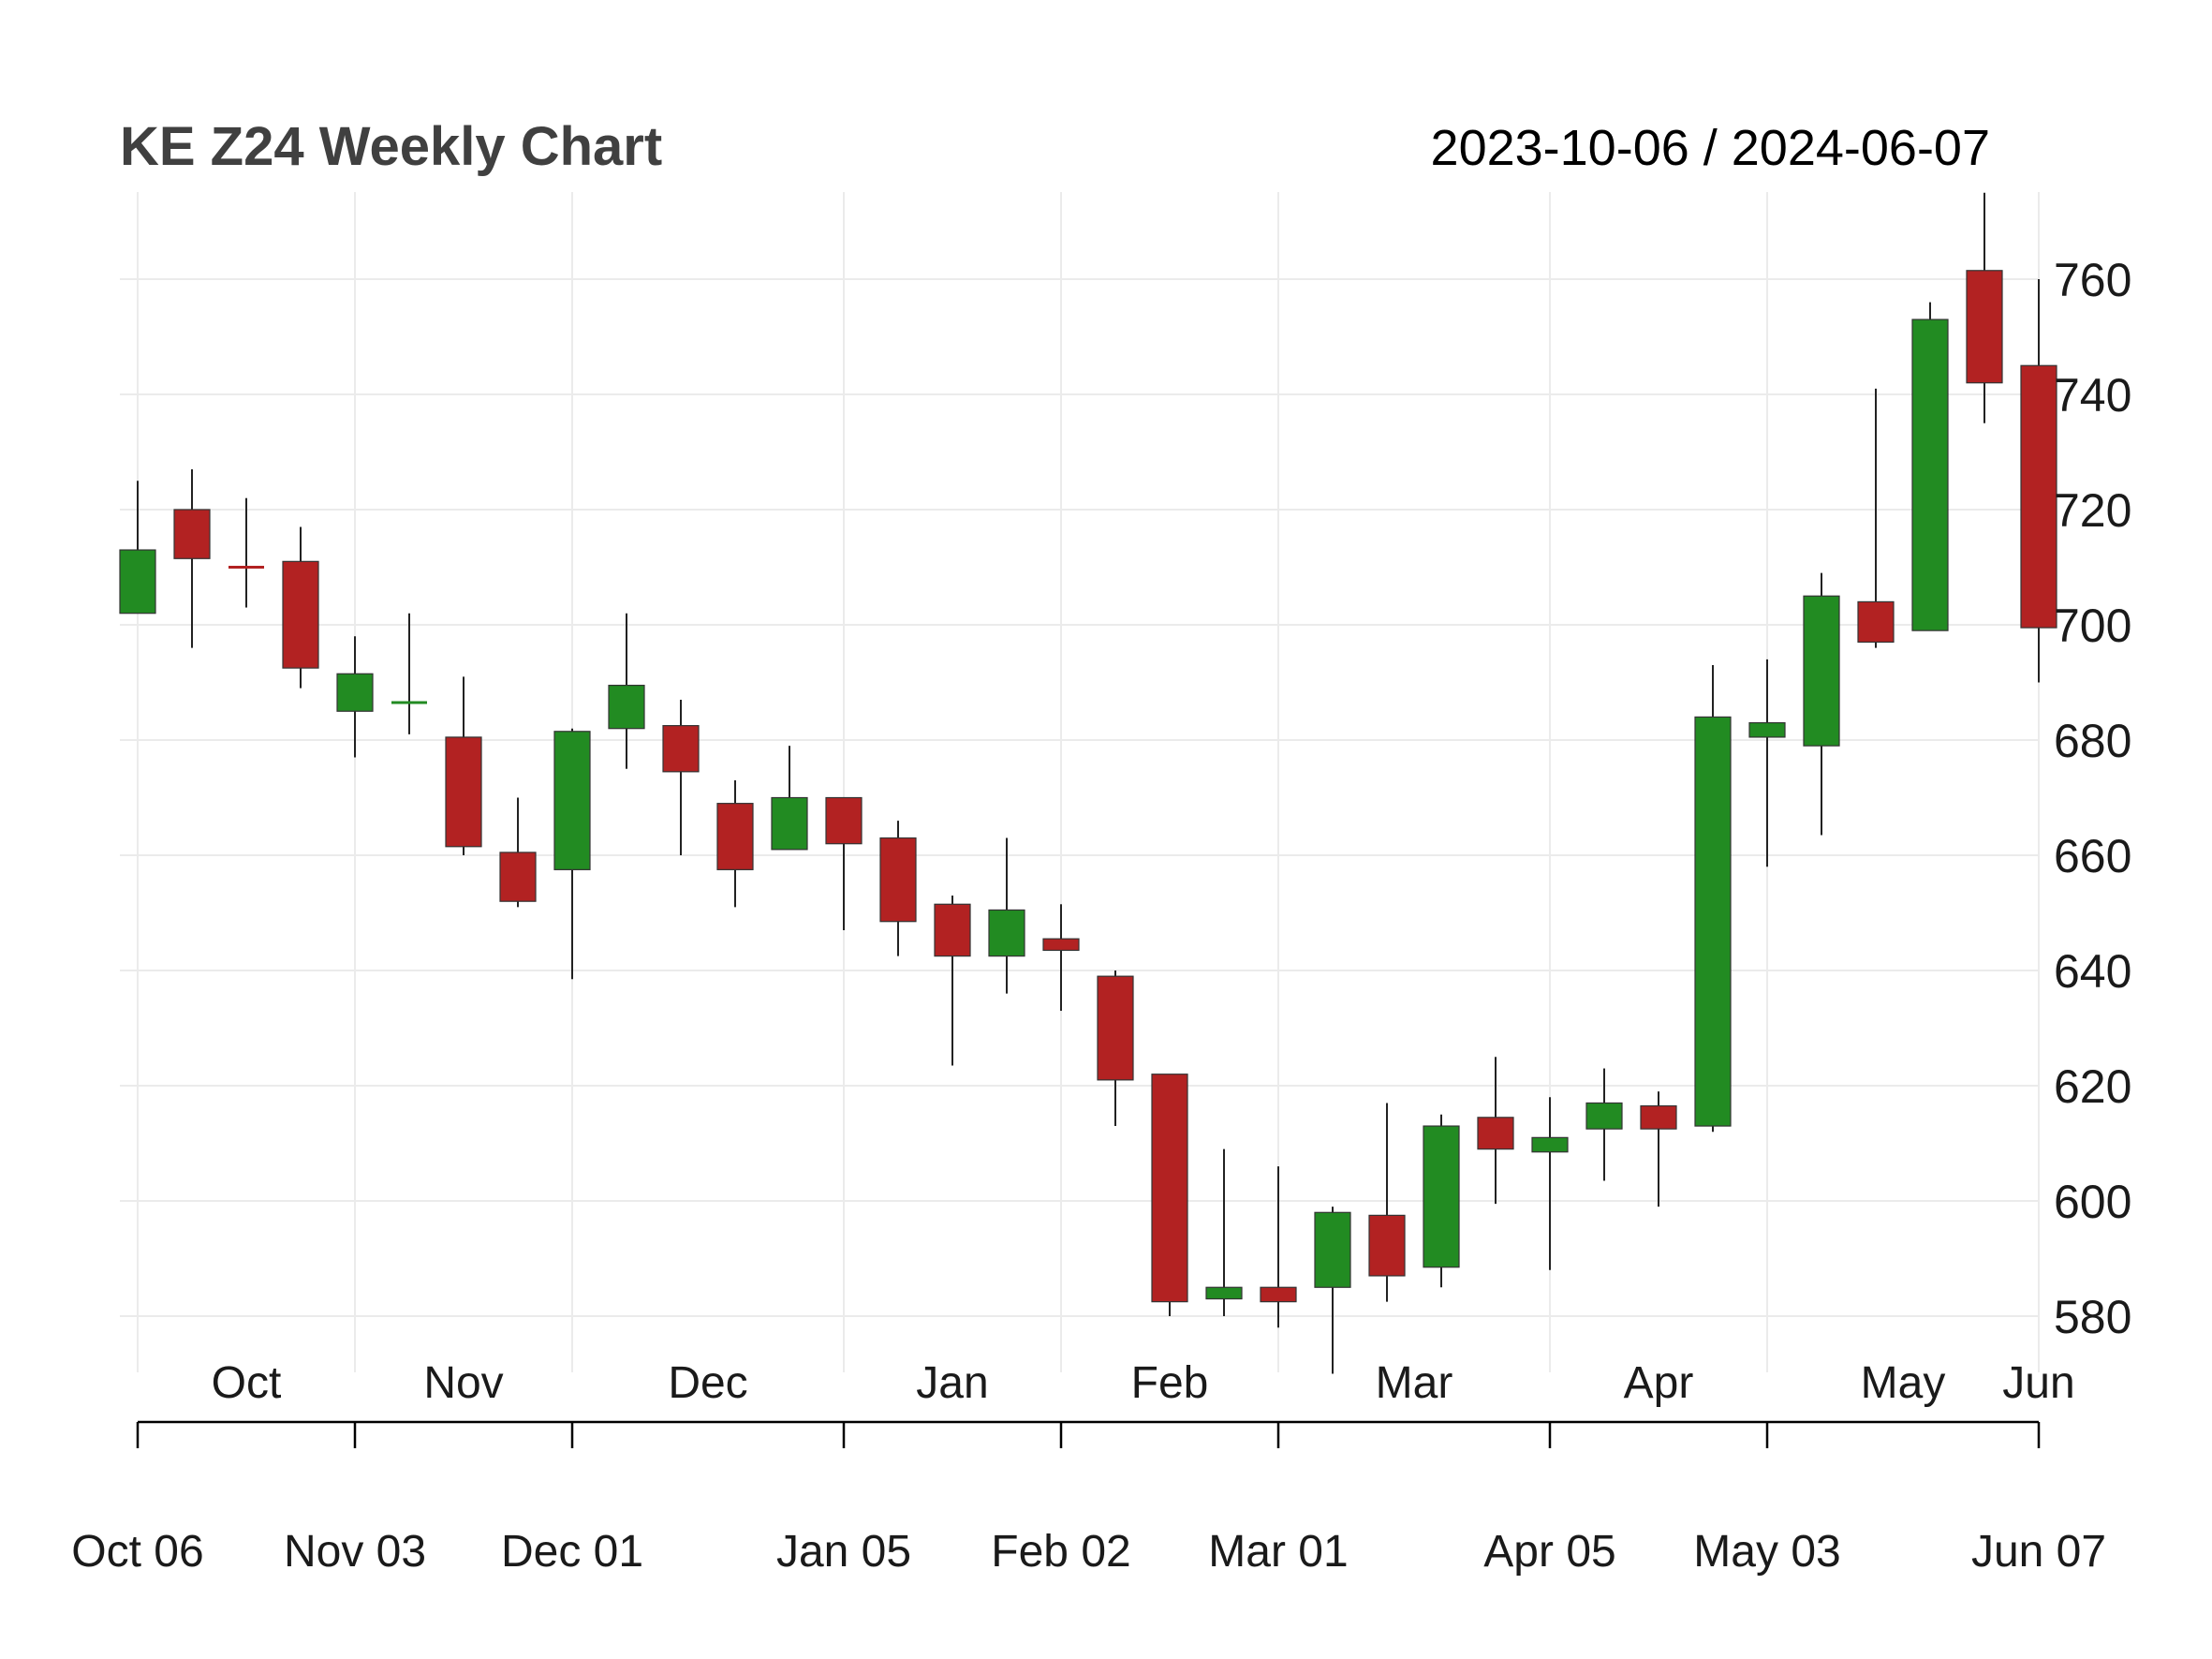  I want to click on month-label: Nov, so click(463, 1383).